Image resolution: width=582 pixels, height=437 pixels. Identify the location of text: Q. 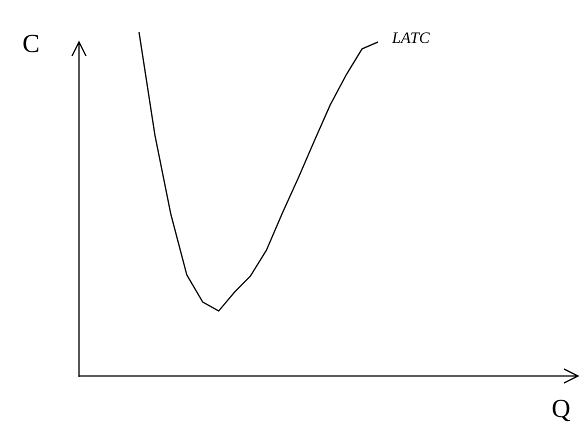
(561, 408).